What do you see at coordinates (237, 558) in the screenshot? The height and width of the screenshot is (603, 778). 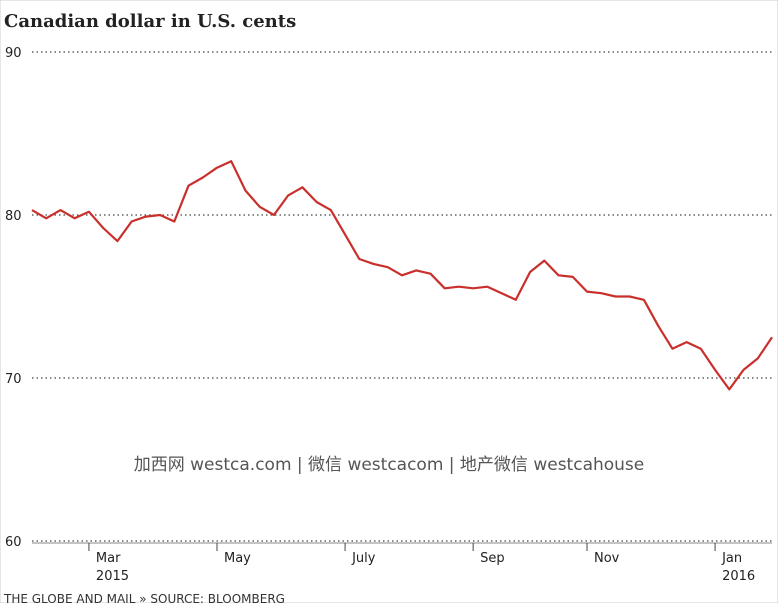 I see `x-tick-label: May` at bounding box center [237, 558].